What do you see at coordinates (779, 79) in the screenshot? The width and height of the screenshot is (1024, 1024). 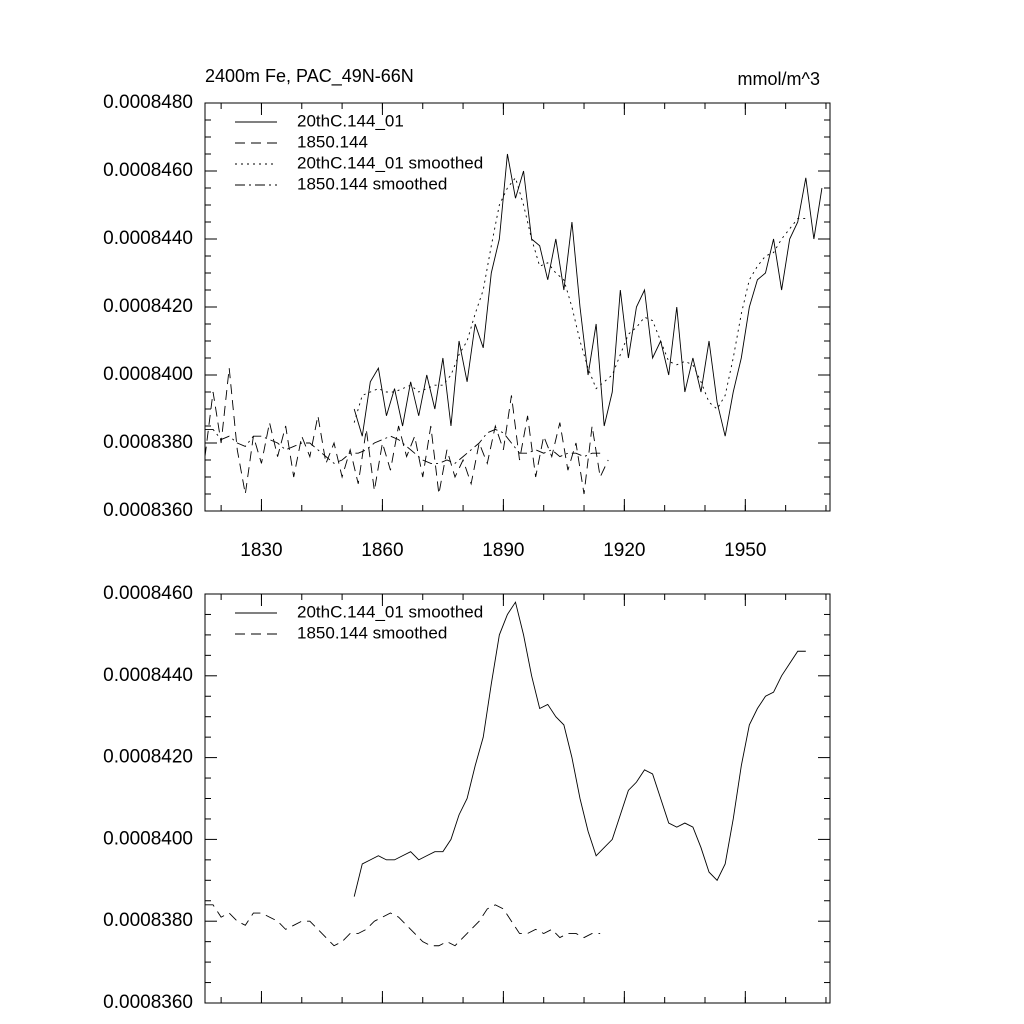 I see `unit-label: mmol/m^3` at bounding box center [779, 79].